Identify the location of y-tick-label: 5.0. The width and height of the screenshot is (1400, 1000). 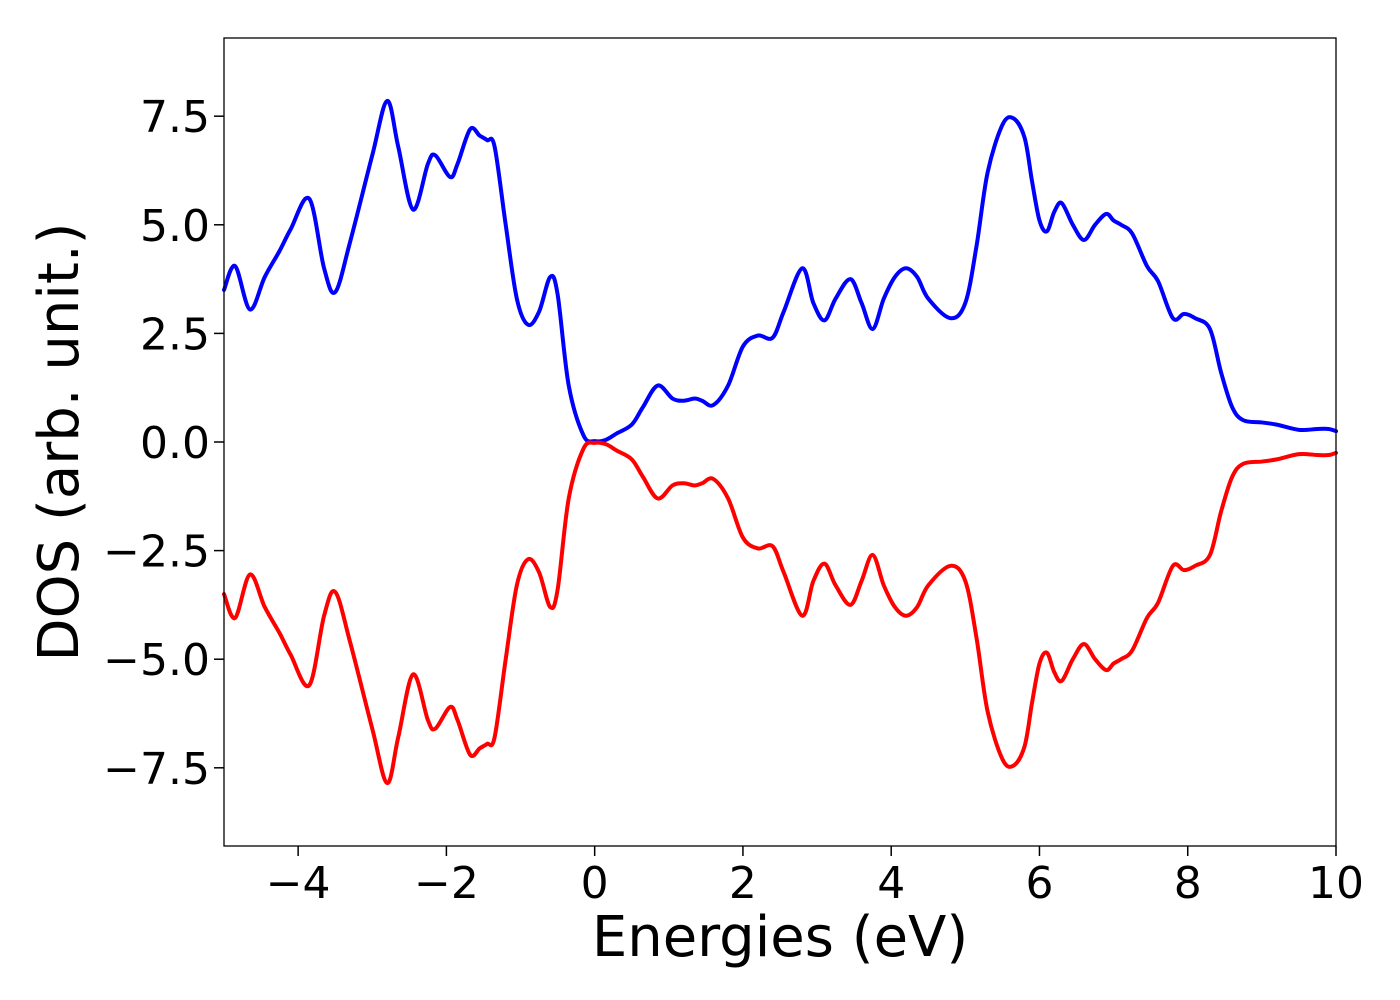
(175, 226).